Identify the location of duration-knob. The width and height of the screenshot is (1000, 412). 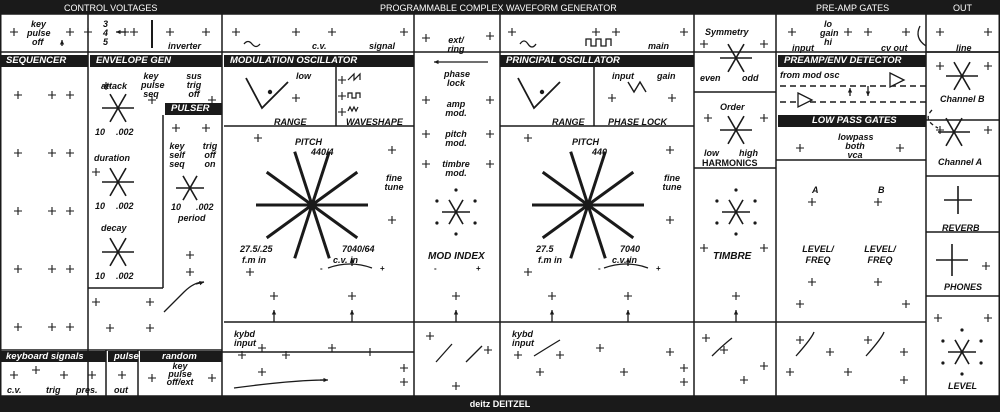
(118, 182).